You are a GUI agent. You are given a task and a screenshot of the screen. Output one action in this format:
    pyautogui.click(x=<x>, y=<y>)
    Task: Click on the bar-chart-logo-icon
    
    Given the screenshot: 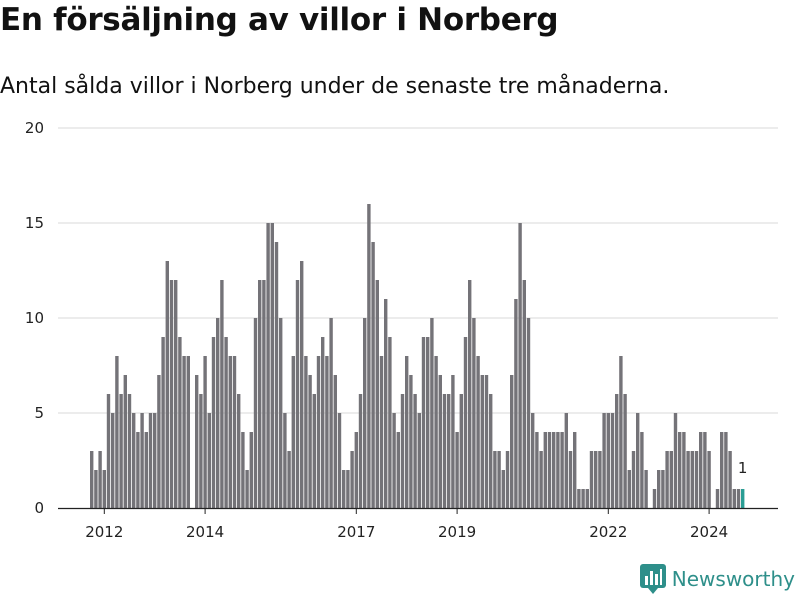 What is the action you would take?
    pyautogui.click(x=652, y=579)
    